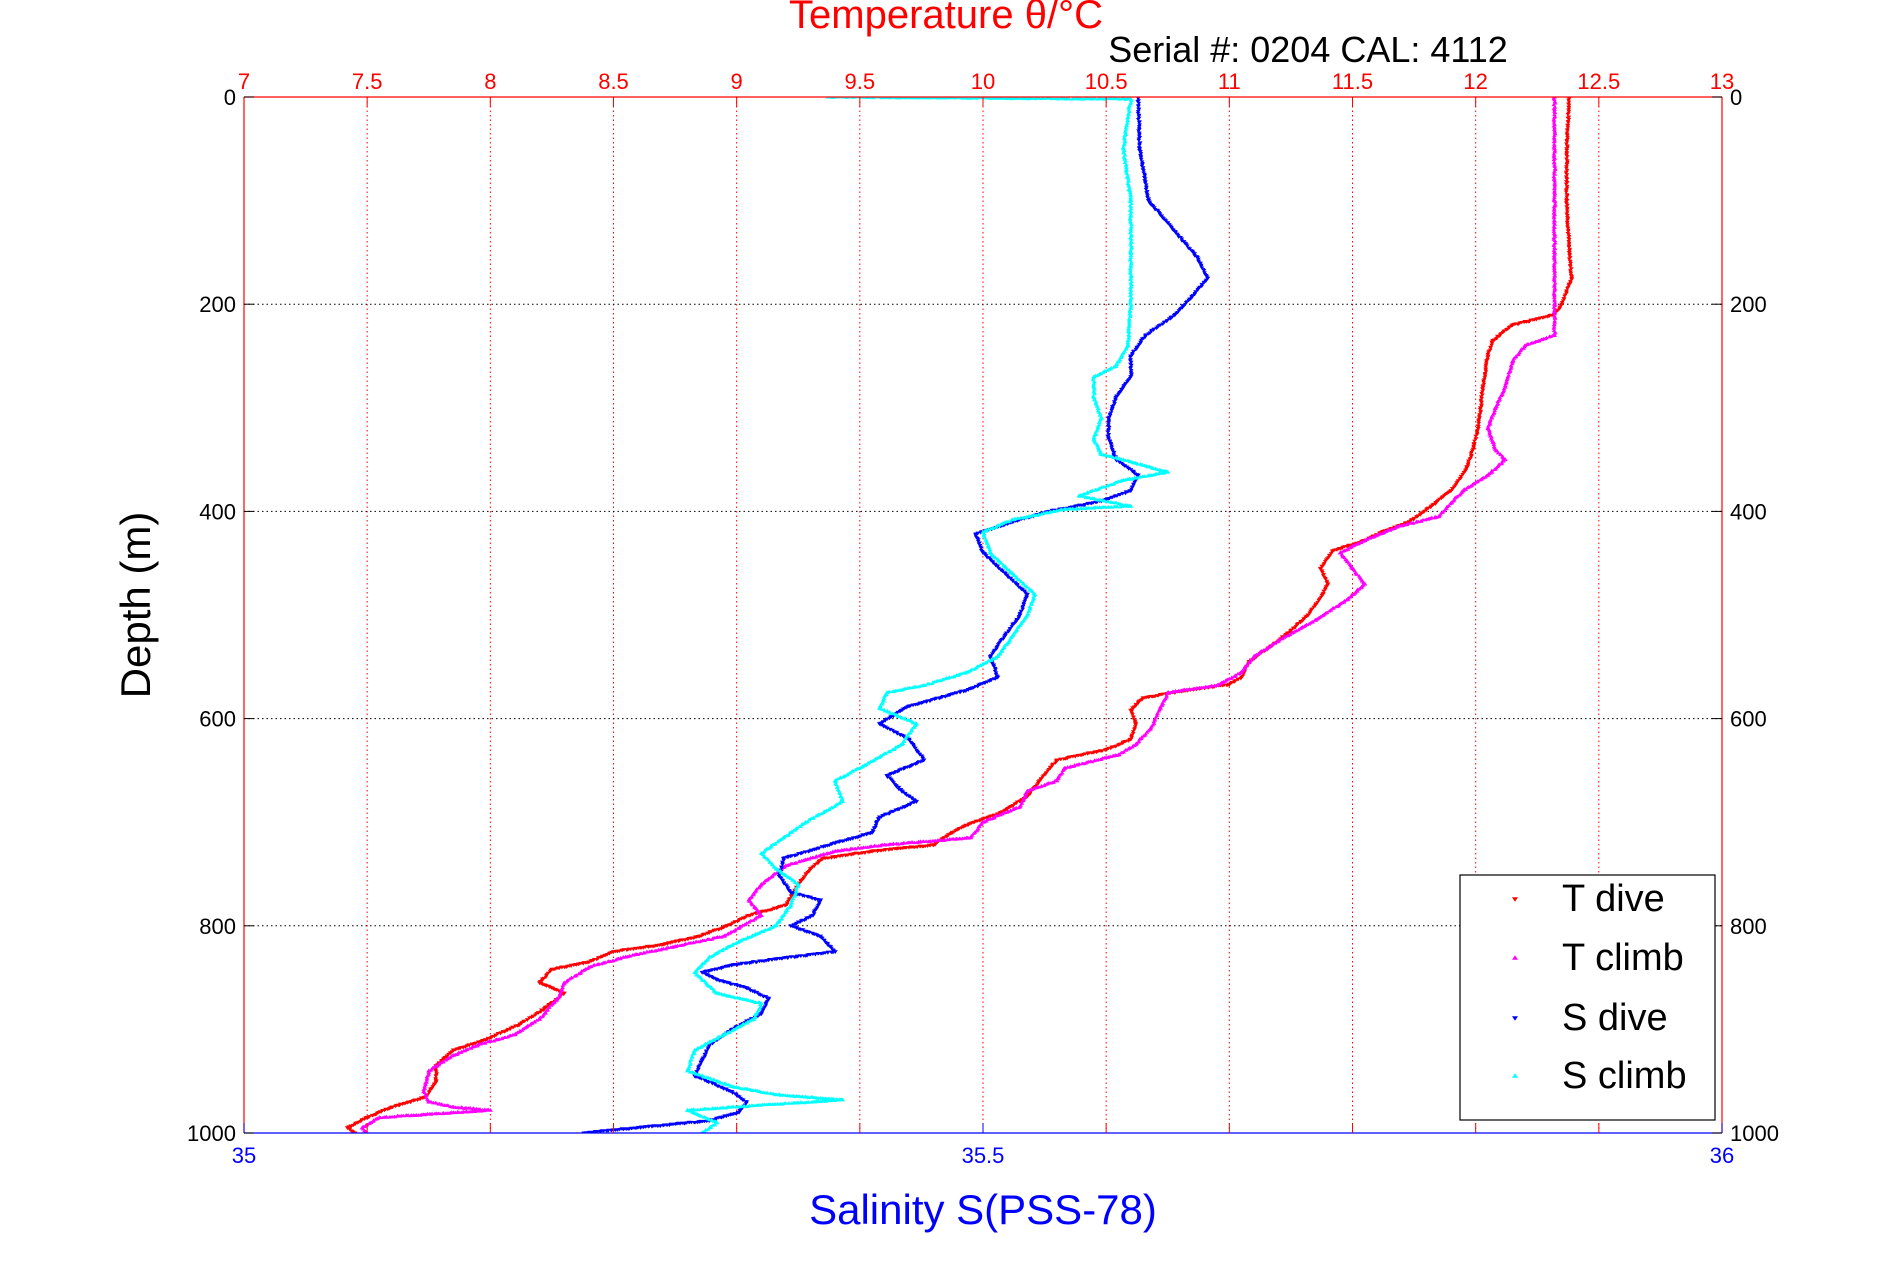  What do you see at coordinates (1352, 81) in the screenshot?
I see `top-tick-label: 11.5` at bounding box center [1352, 81].